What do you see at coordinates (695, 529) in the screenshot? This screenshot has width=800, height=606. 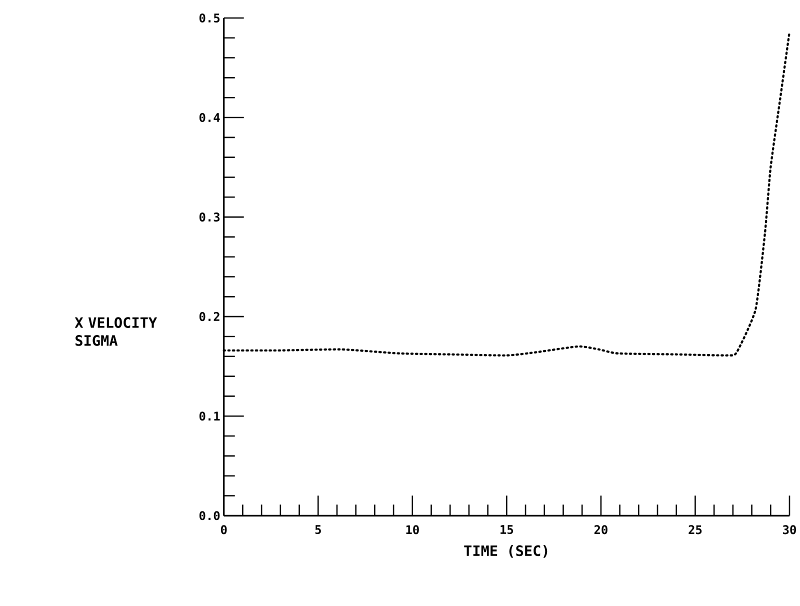 I see `x-tick-label: 25` at bounding box center [695, 529].